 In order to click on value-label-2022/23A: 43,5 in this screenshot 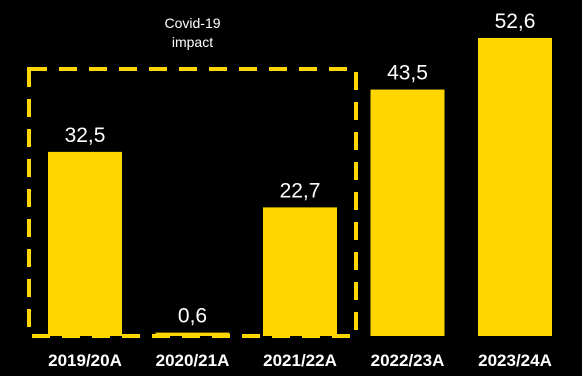, I will do `click(407, 73)`.